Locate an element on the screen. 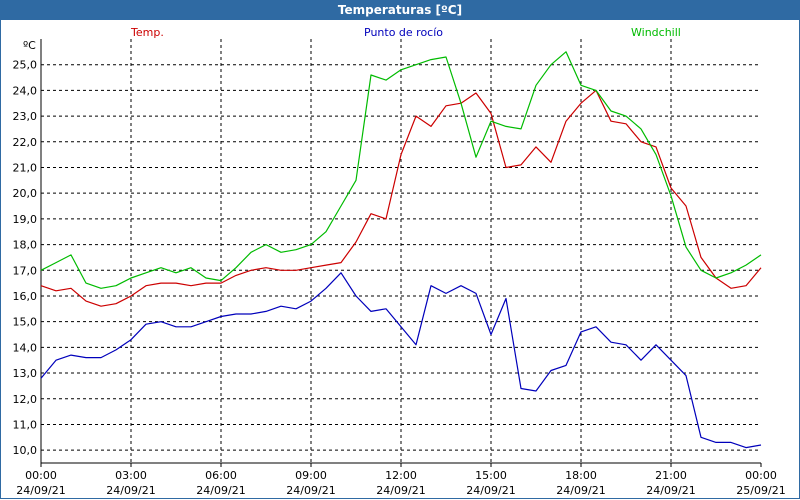  x-tick-time: 09:00 is located at coordinates (311, 475).